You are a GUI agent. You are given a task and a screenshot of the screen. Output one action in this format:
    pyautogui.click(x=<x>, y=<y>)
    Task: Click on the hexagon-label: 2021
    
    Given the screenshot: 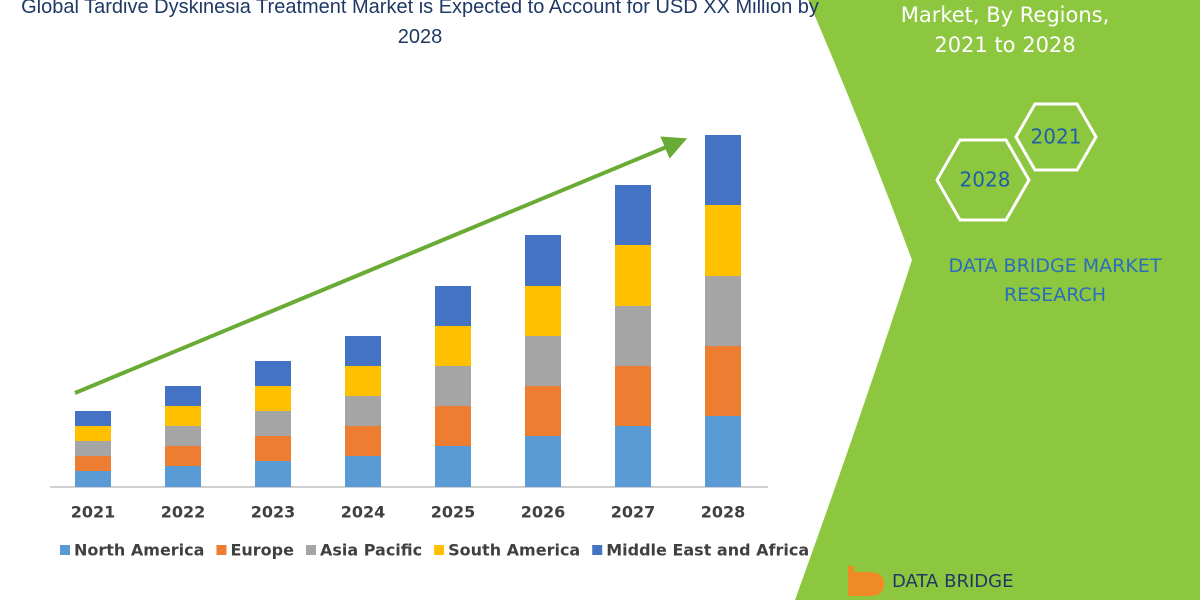 What is the action you would take?
    pyautogui.click(x=1056, y=137)
    